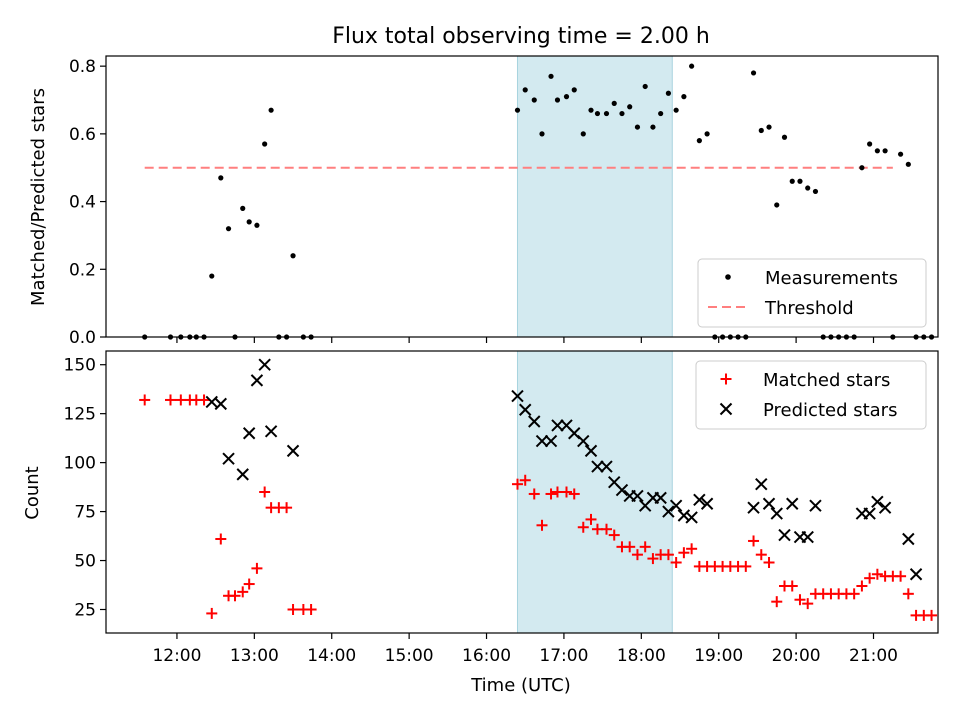 This screenshot has width=960, height=720. What do you see at coordinates (873, 656) in the screenshot?
I see `x-tick-label: 21:00` at bounding box center [873, 656].